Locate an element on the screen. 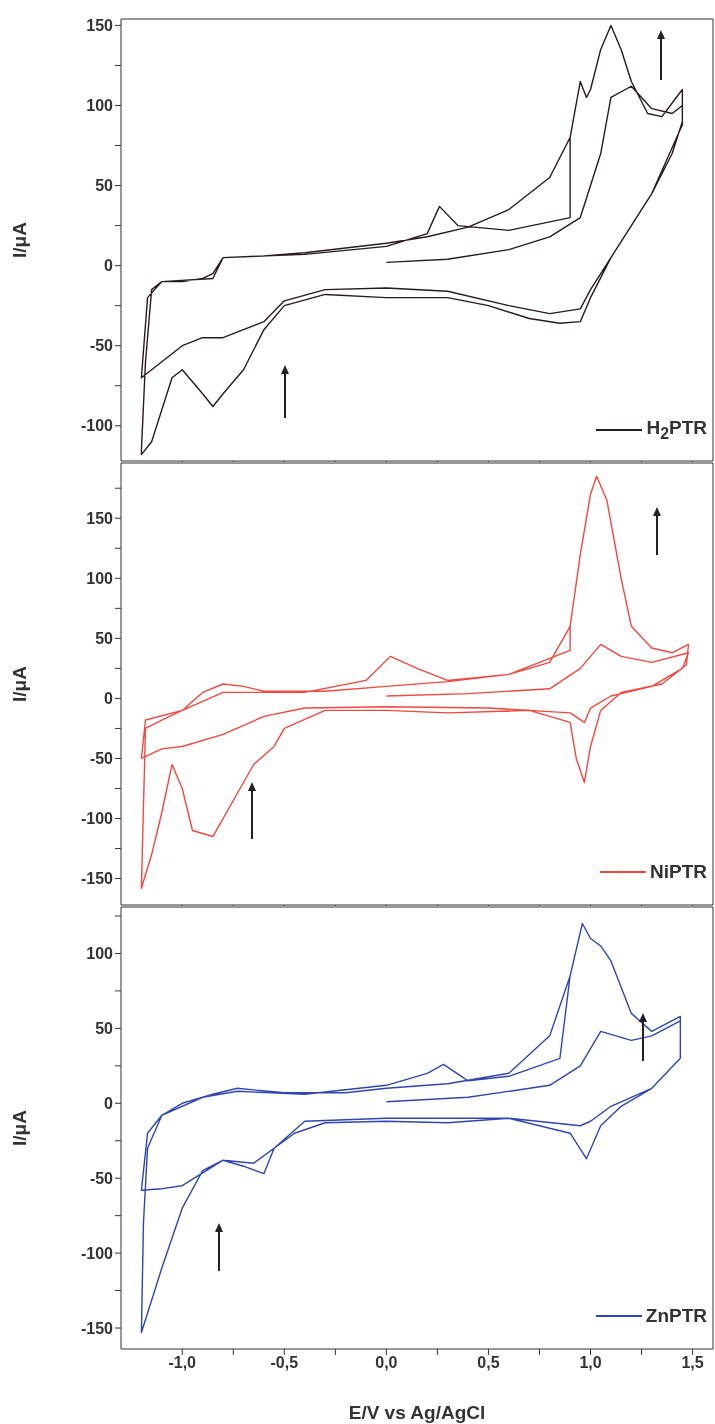 This screenshot has width=715, height=1424. legend-label: NiPTR is located at coordinates (678, 872).